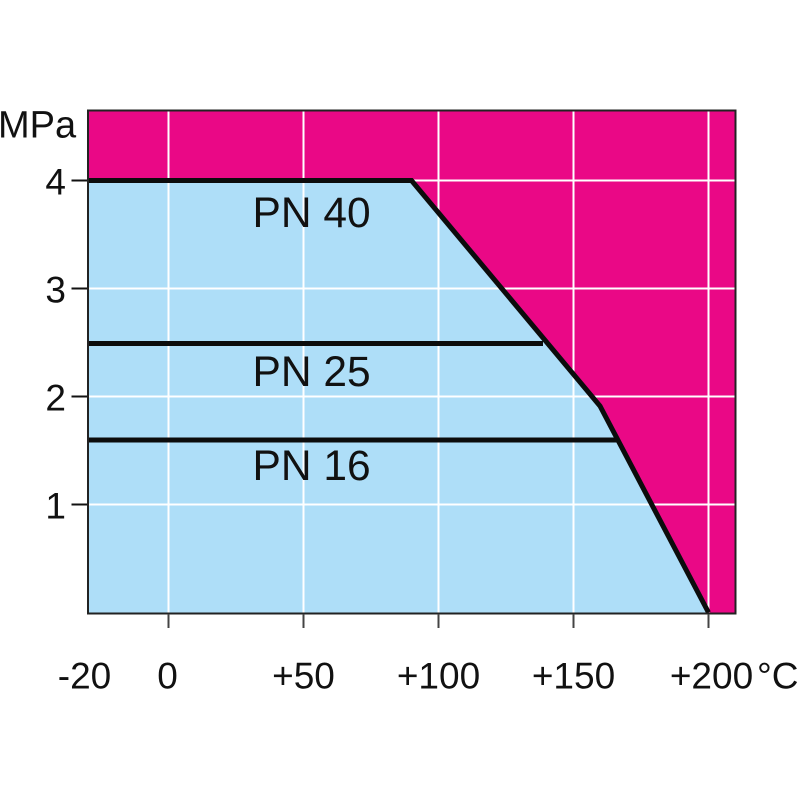 The width and height of the screenshot is (800, 800). What do you see at coordinates (778, 676) in the screenshot?
I see `svg-text: °C` at bounding box center [778, 676].